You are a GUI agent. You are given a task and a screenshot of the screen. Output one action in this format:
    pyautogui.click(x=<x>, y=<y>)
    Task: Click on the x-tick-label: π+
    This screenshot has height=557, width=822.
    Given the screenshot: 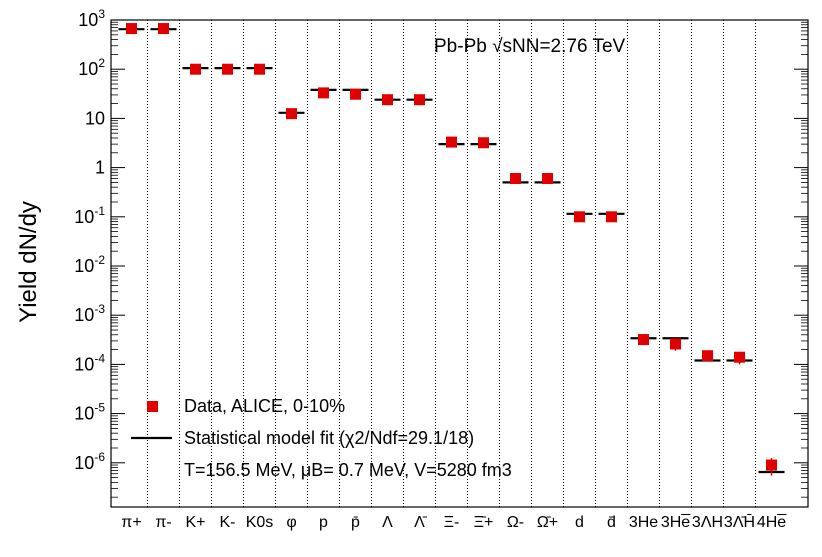 What is the action you would take?
    pyautogui.click(x=131, y=522)
    